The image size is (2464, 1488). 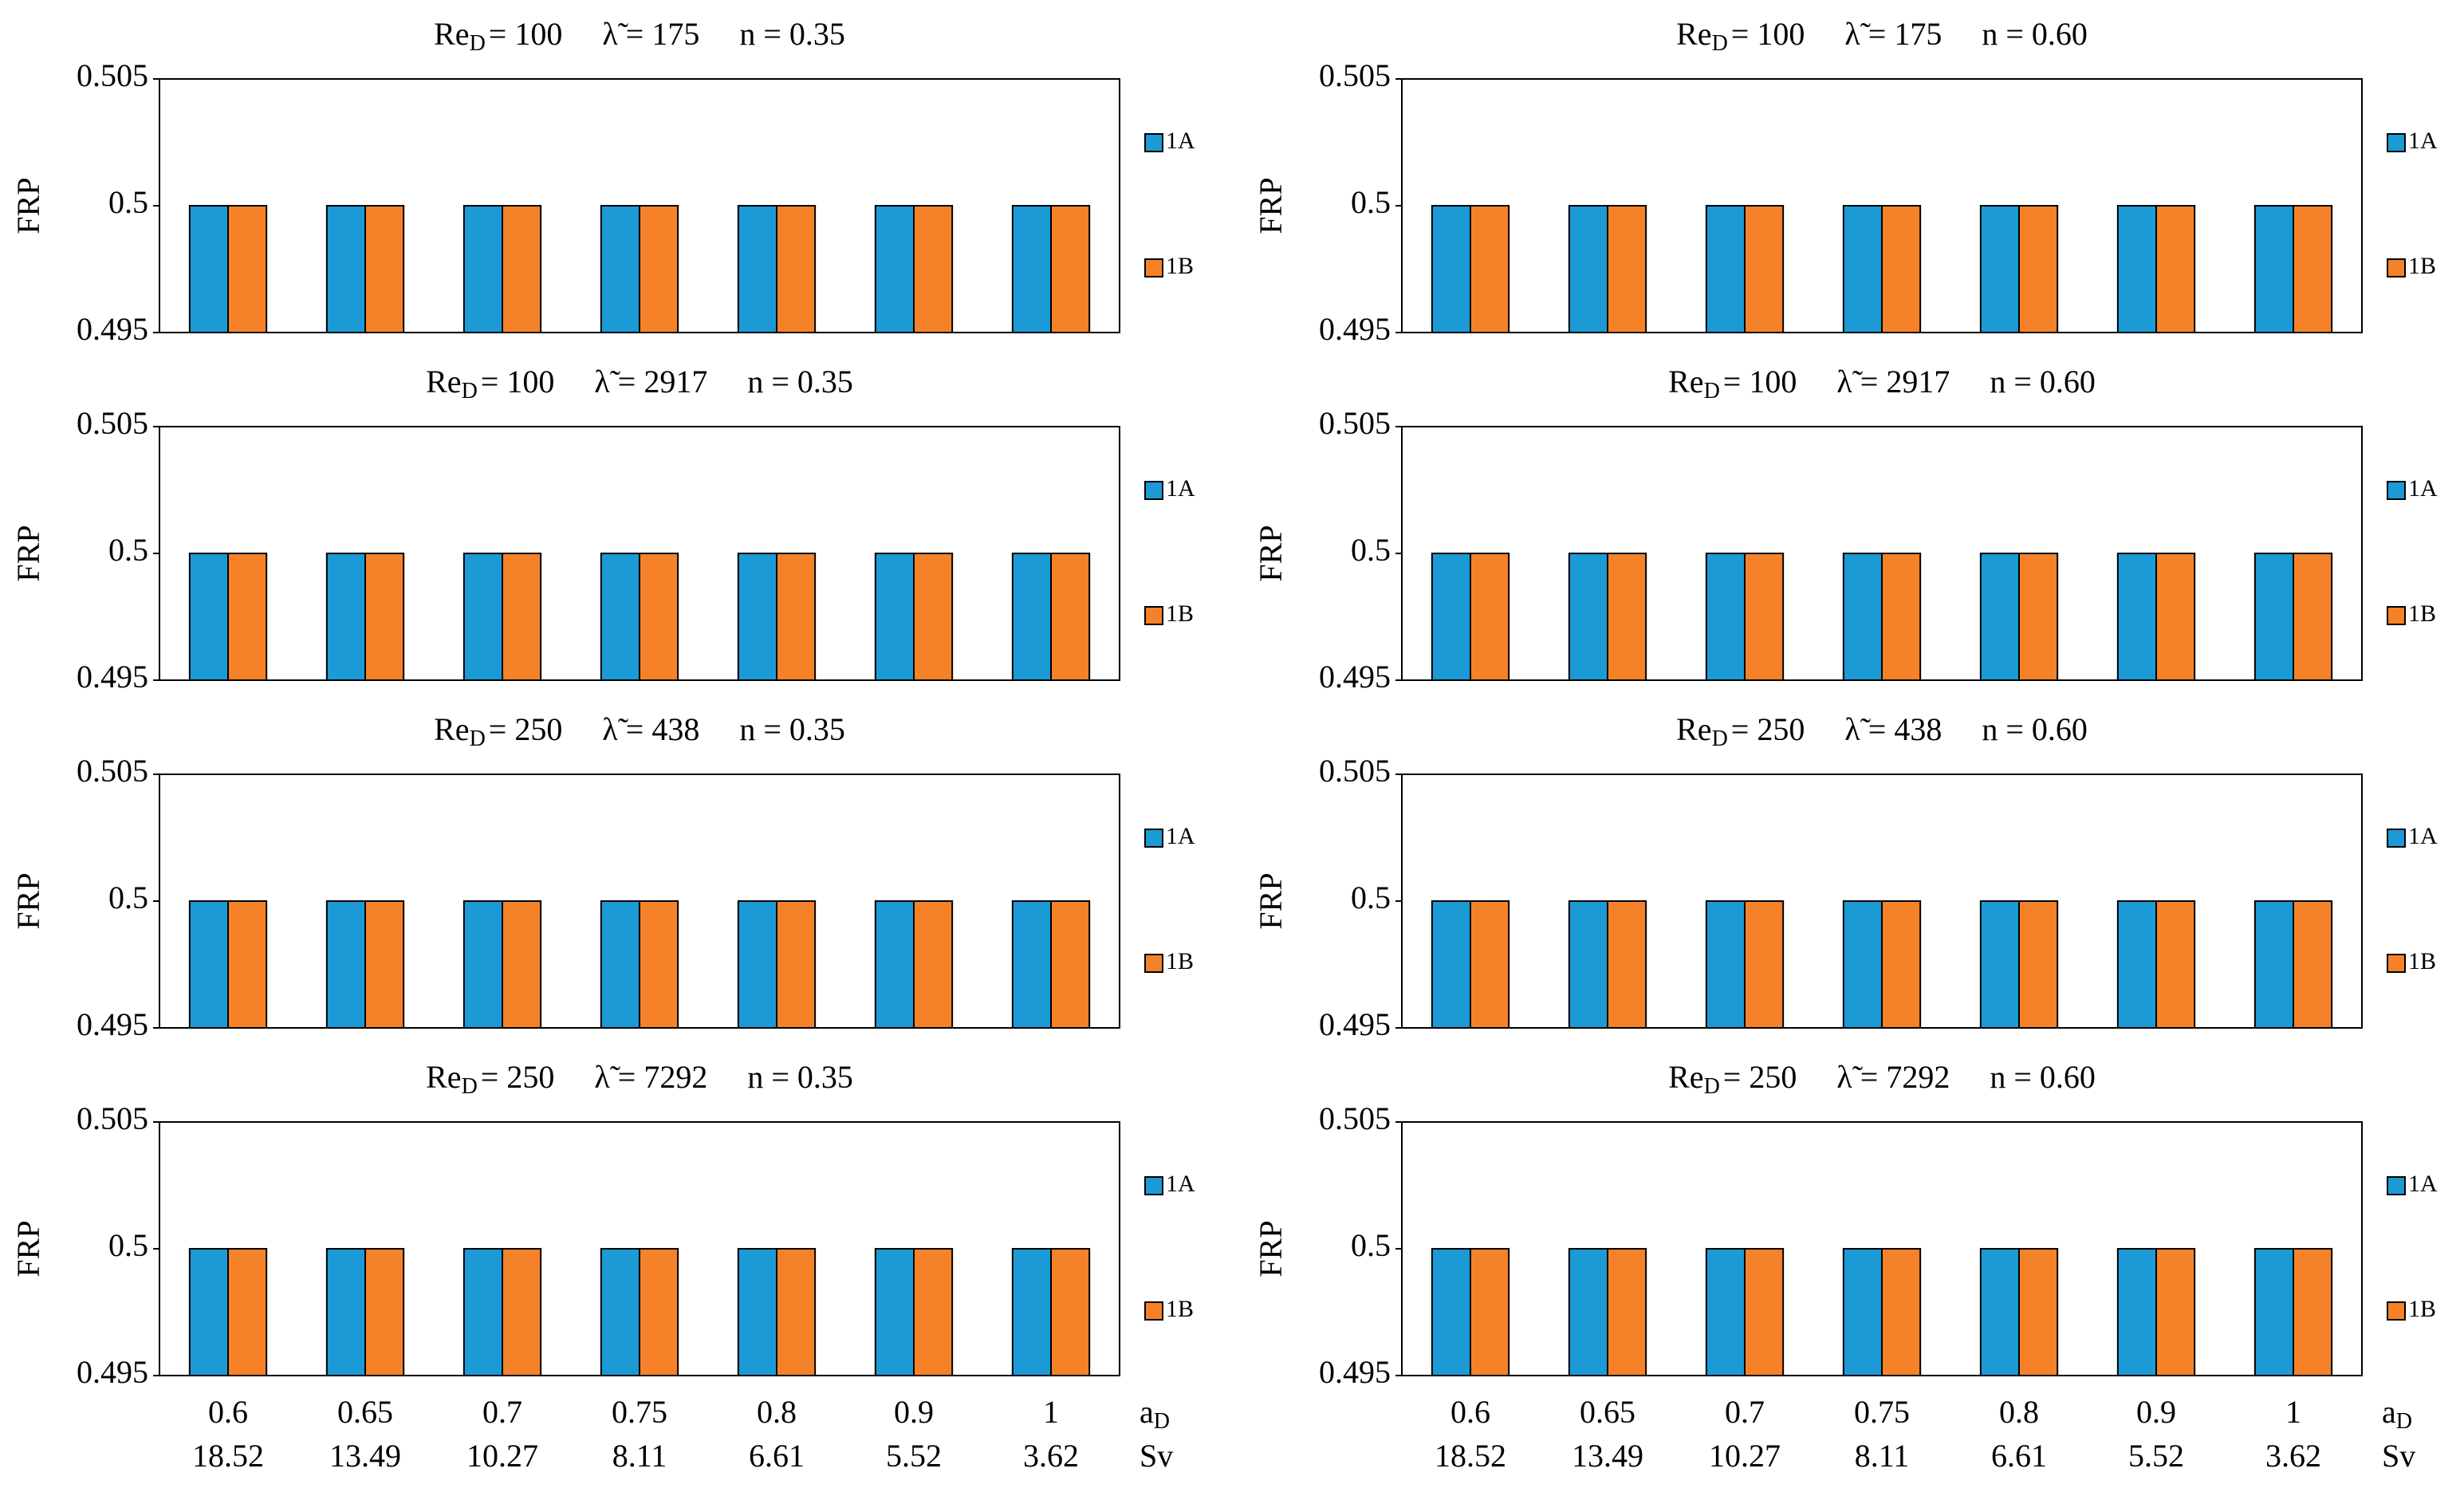 I want to click on x-tick-label: 0.75, so click(x=639, y=1412).